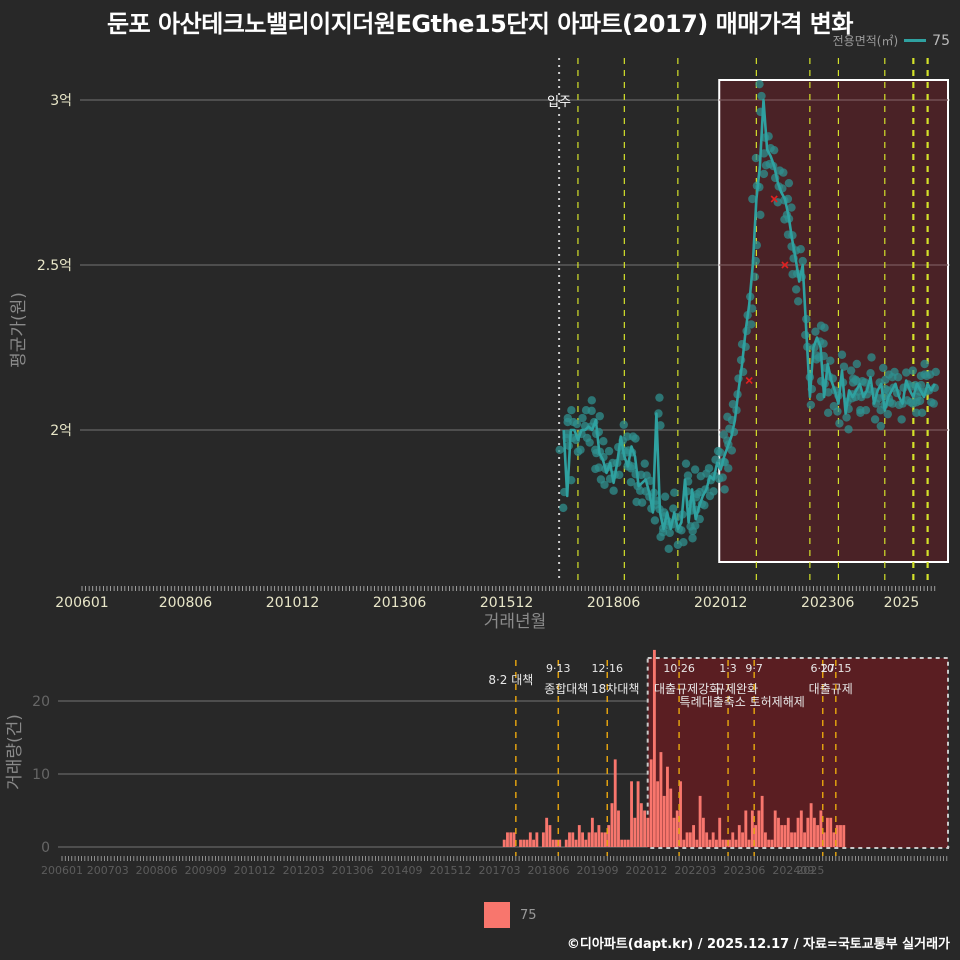 The image size is (960, 960). I want to click on x-tick-label: 201012, so click(255, 870).